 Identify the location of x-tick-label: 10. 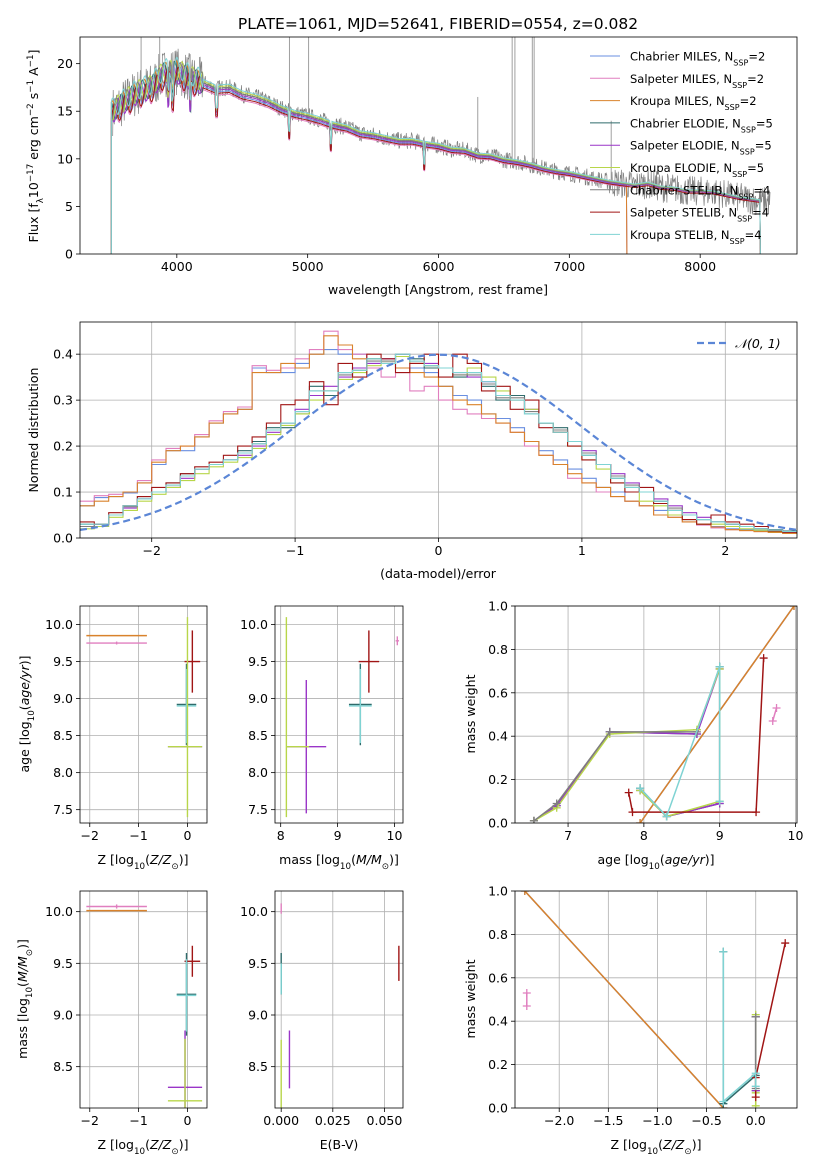
(395, 835).